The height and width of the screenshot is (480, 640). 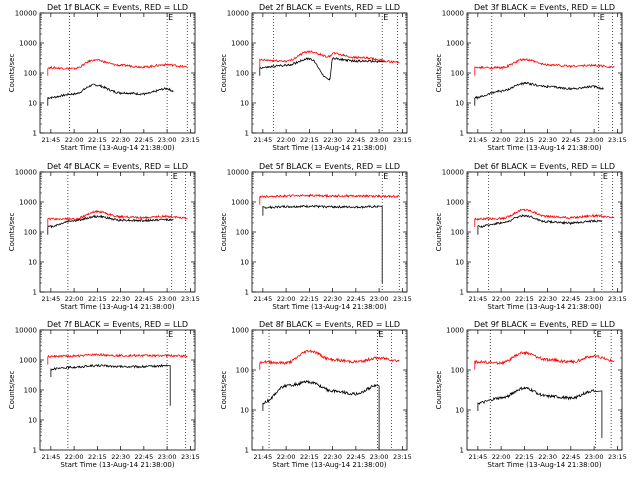 What do you see at coordinates (544, 166) in the screenshot?
I see `chart-title: Det 6f BLACK = Events, RED = LLD` at bounding box center [544, 166].